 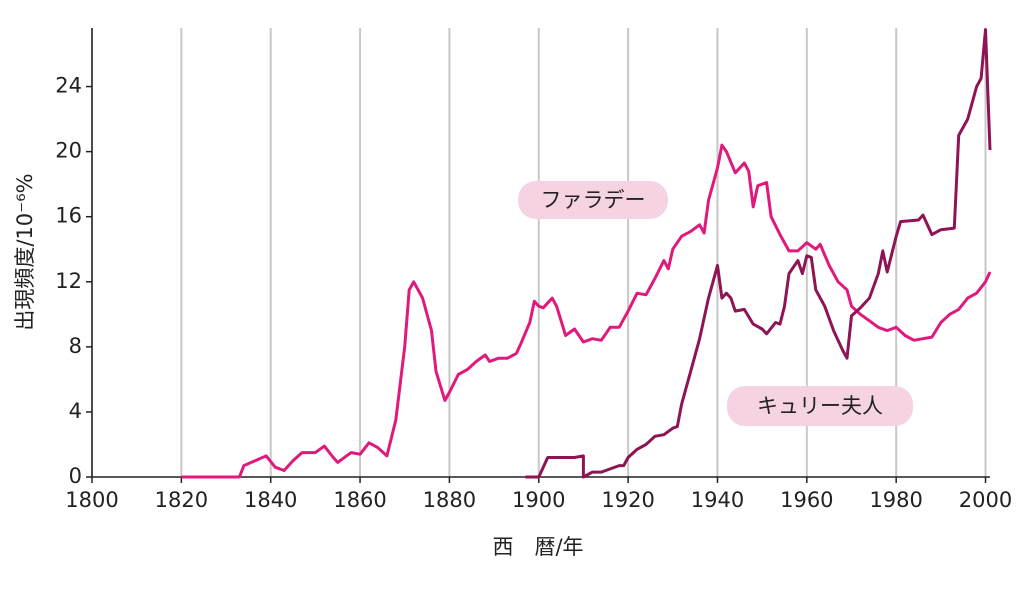 What do you see at coordinates (806, 500) in the screenshot?
I see `x-tick-label: 1960` at bounding box center [806, 500].